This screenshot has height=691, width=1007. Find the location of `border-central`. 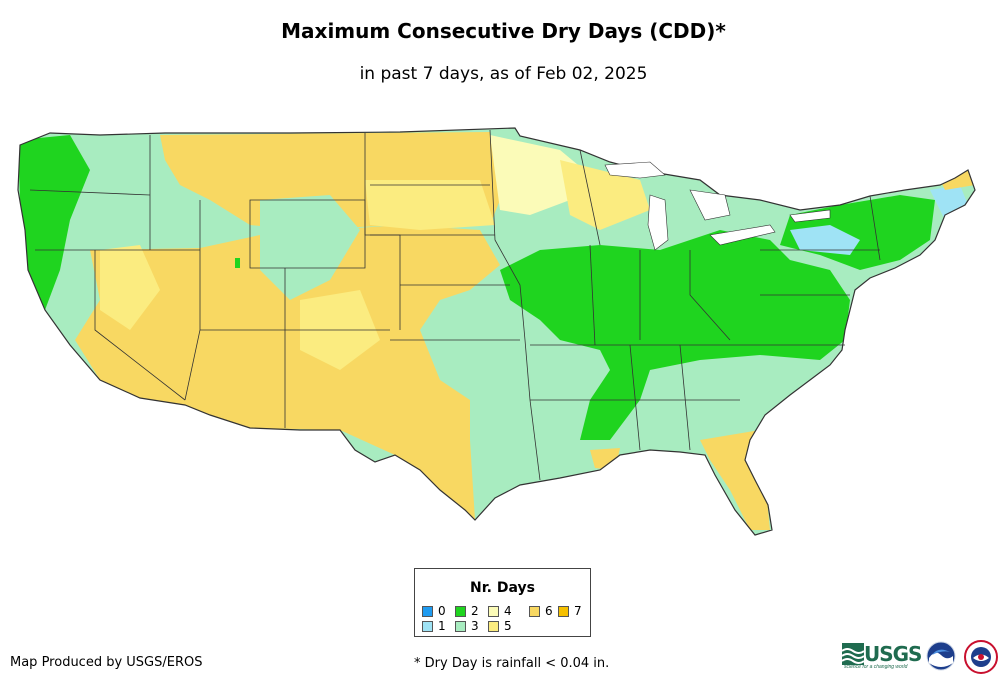

border-central is located at coordinates (515, 305).